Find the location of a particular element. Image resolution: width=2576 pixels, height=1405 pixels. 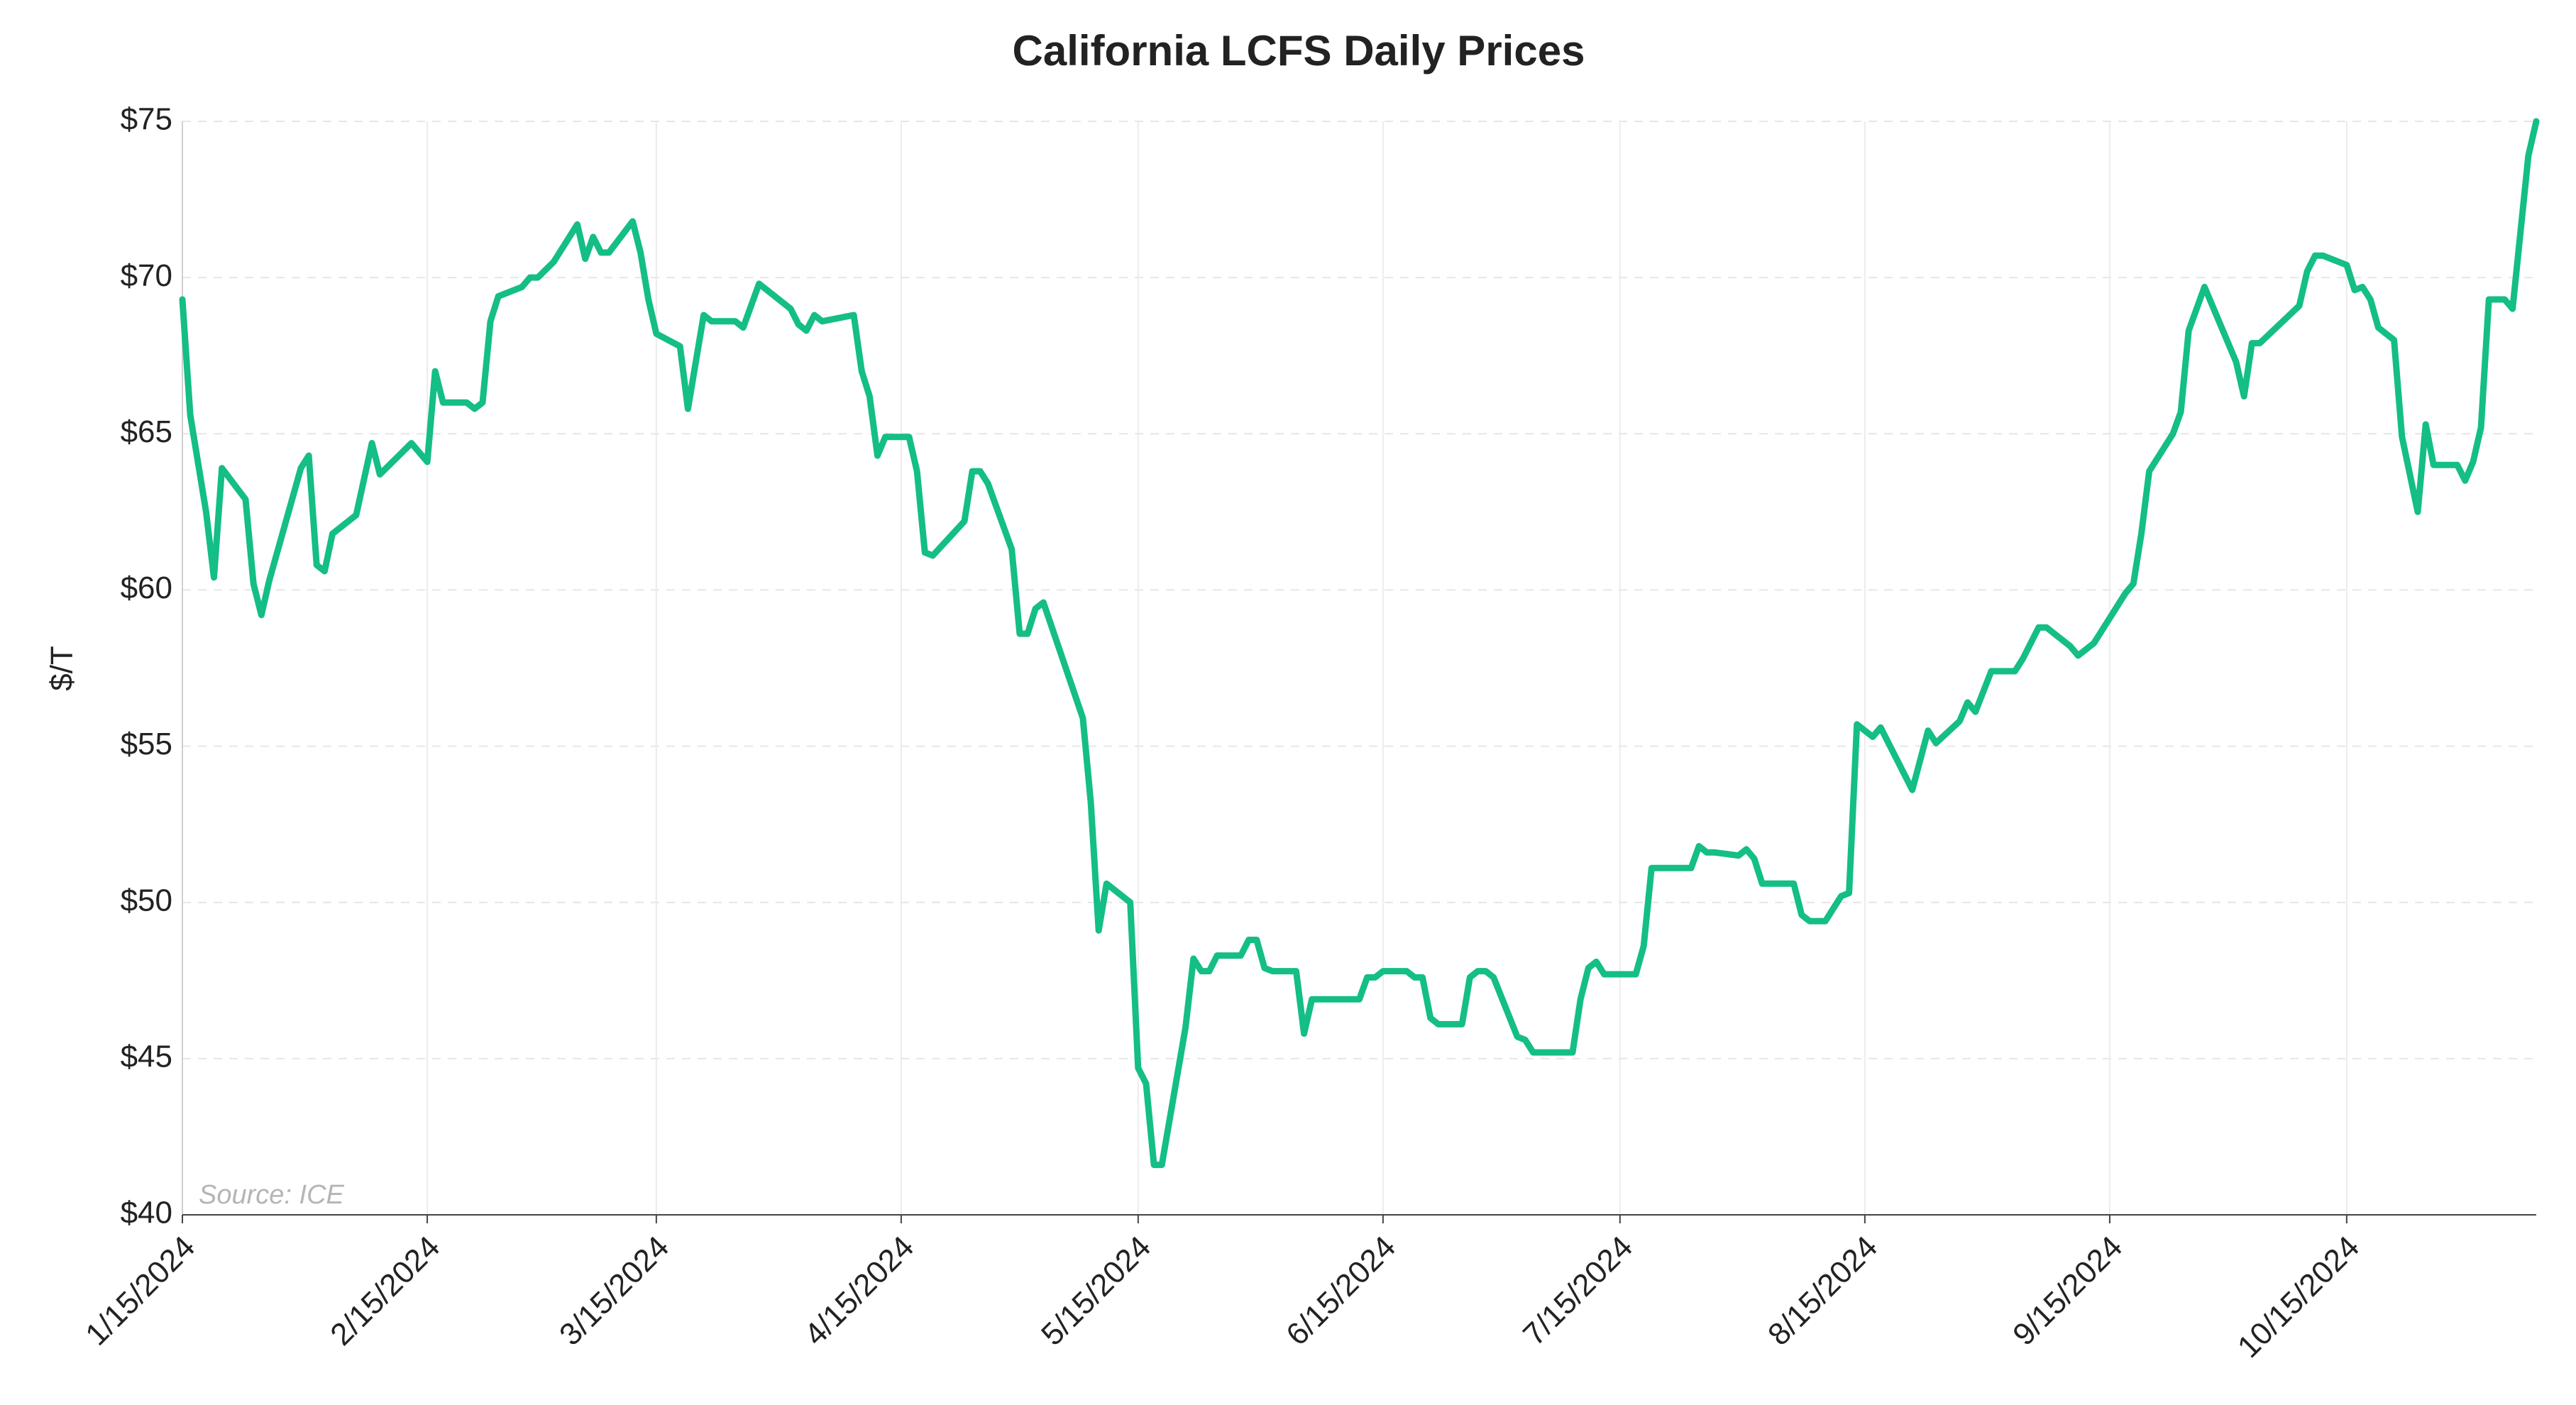

x-tick-label: 10/15/2024 is located at coordinates (2298, 1297).